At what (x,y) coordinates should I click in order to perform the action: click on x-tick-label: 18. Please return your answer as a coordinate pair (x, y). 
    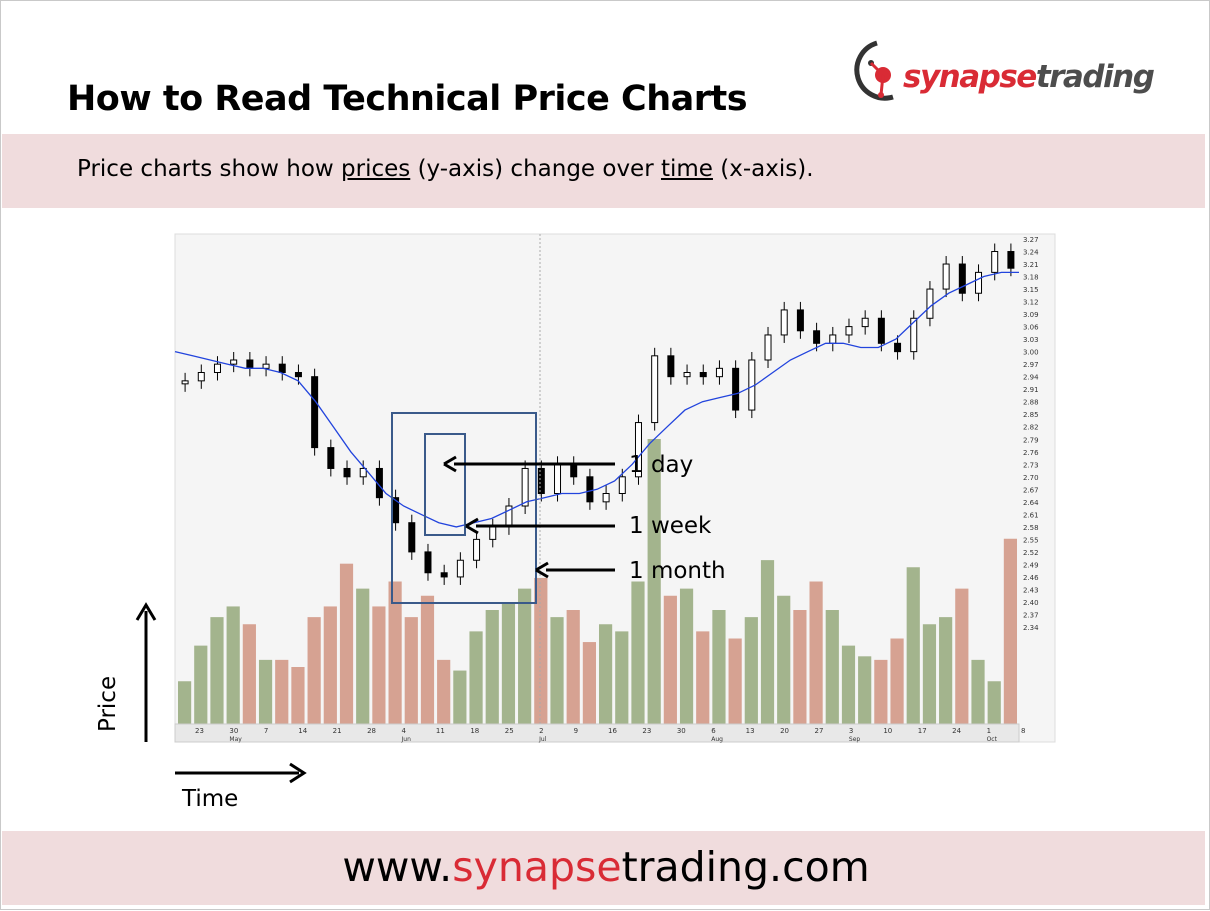
    Looking at the image, I should click on (474, 731).